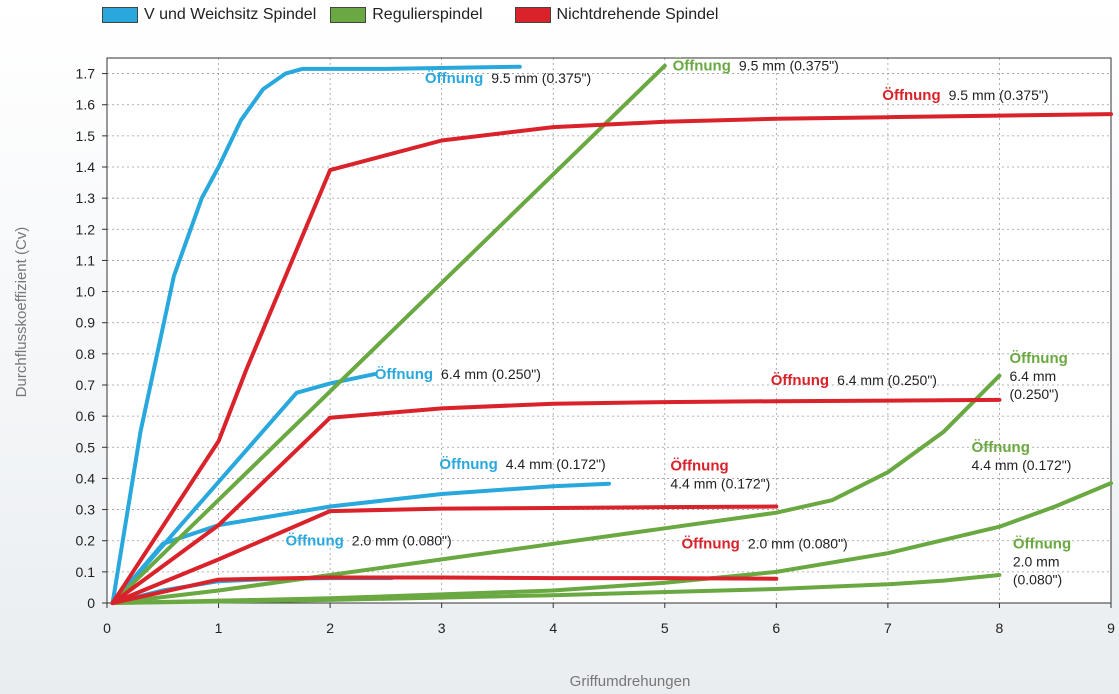 The image size is (1119, 694). Describe the element at coordinates (1037, 580) in the screenshot. I see `annotation-value: (0.080")` at that location.